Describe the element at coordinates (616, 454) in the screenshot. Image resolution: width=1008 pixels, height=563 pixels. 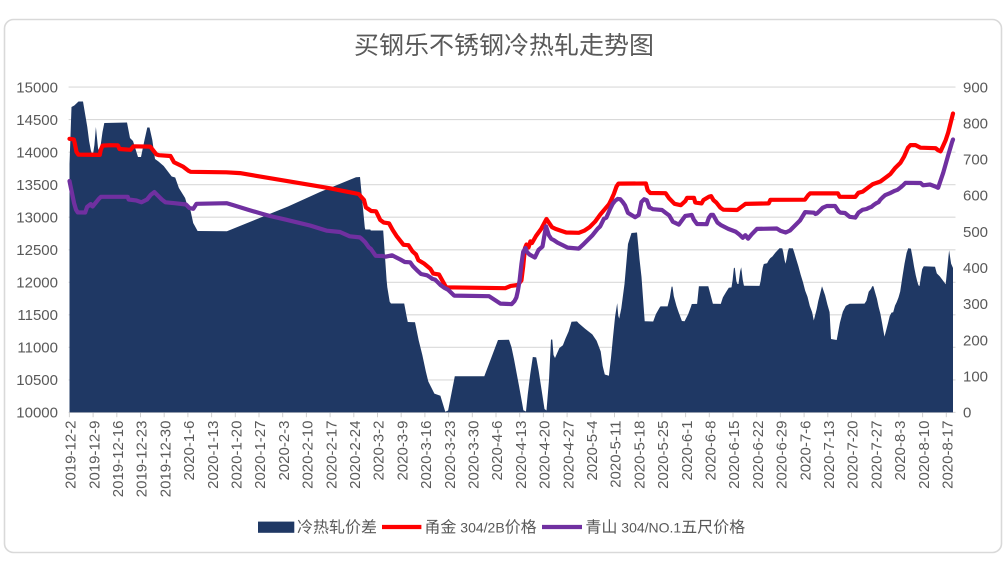
I see `svg-text: 2020-5-11` at that location.